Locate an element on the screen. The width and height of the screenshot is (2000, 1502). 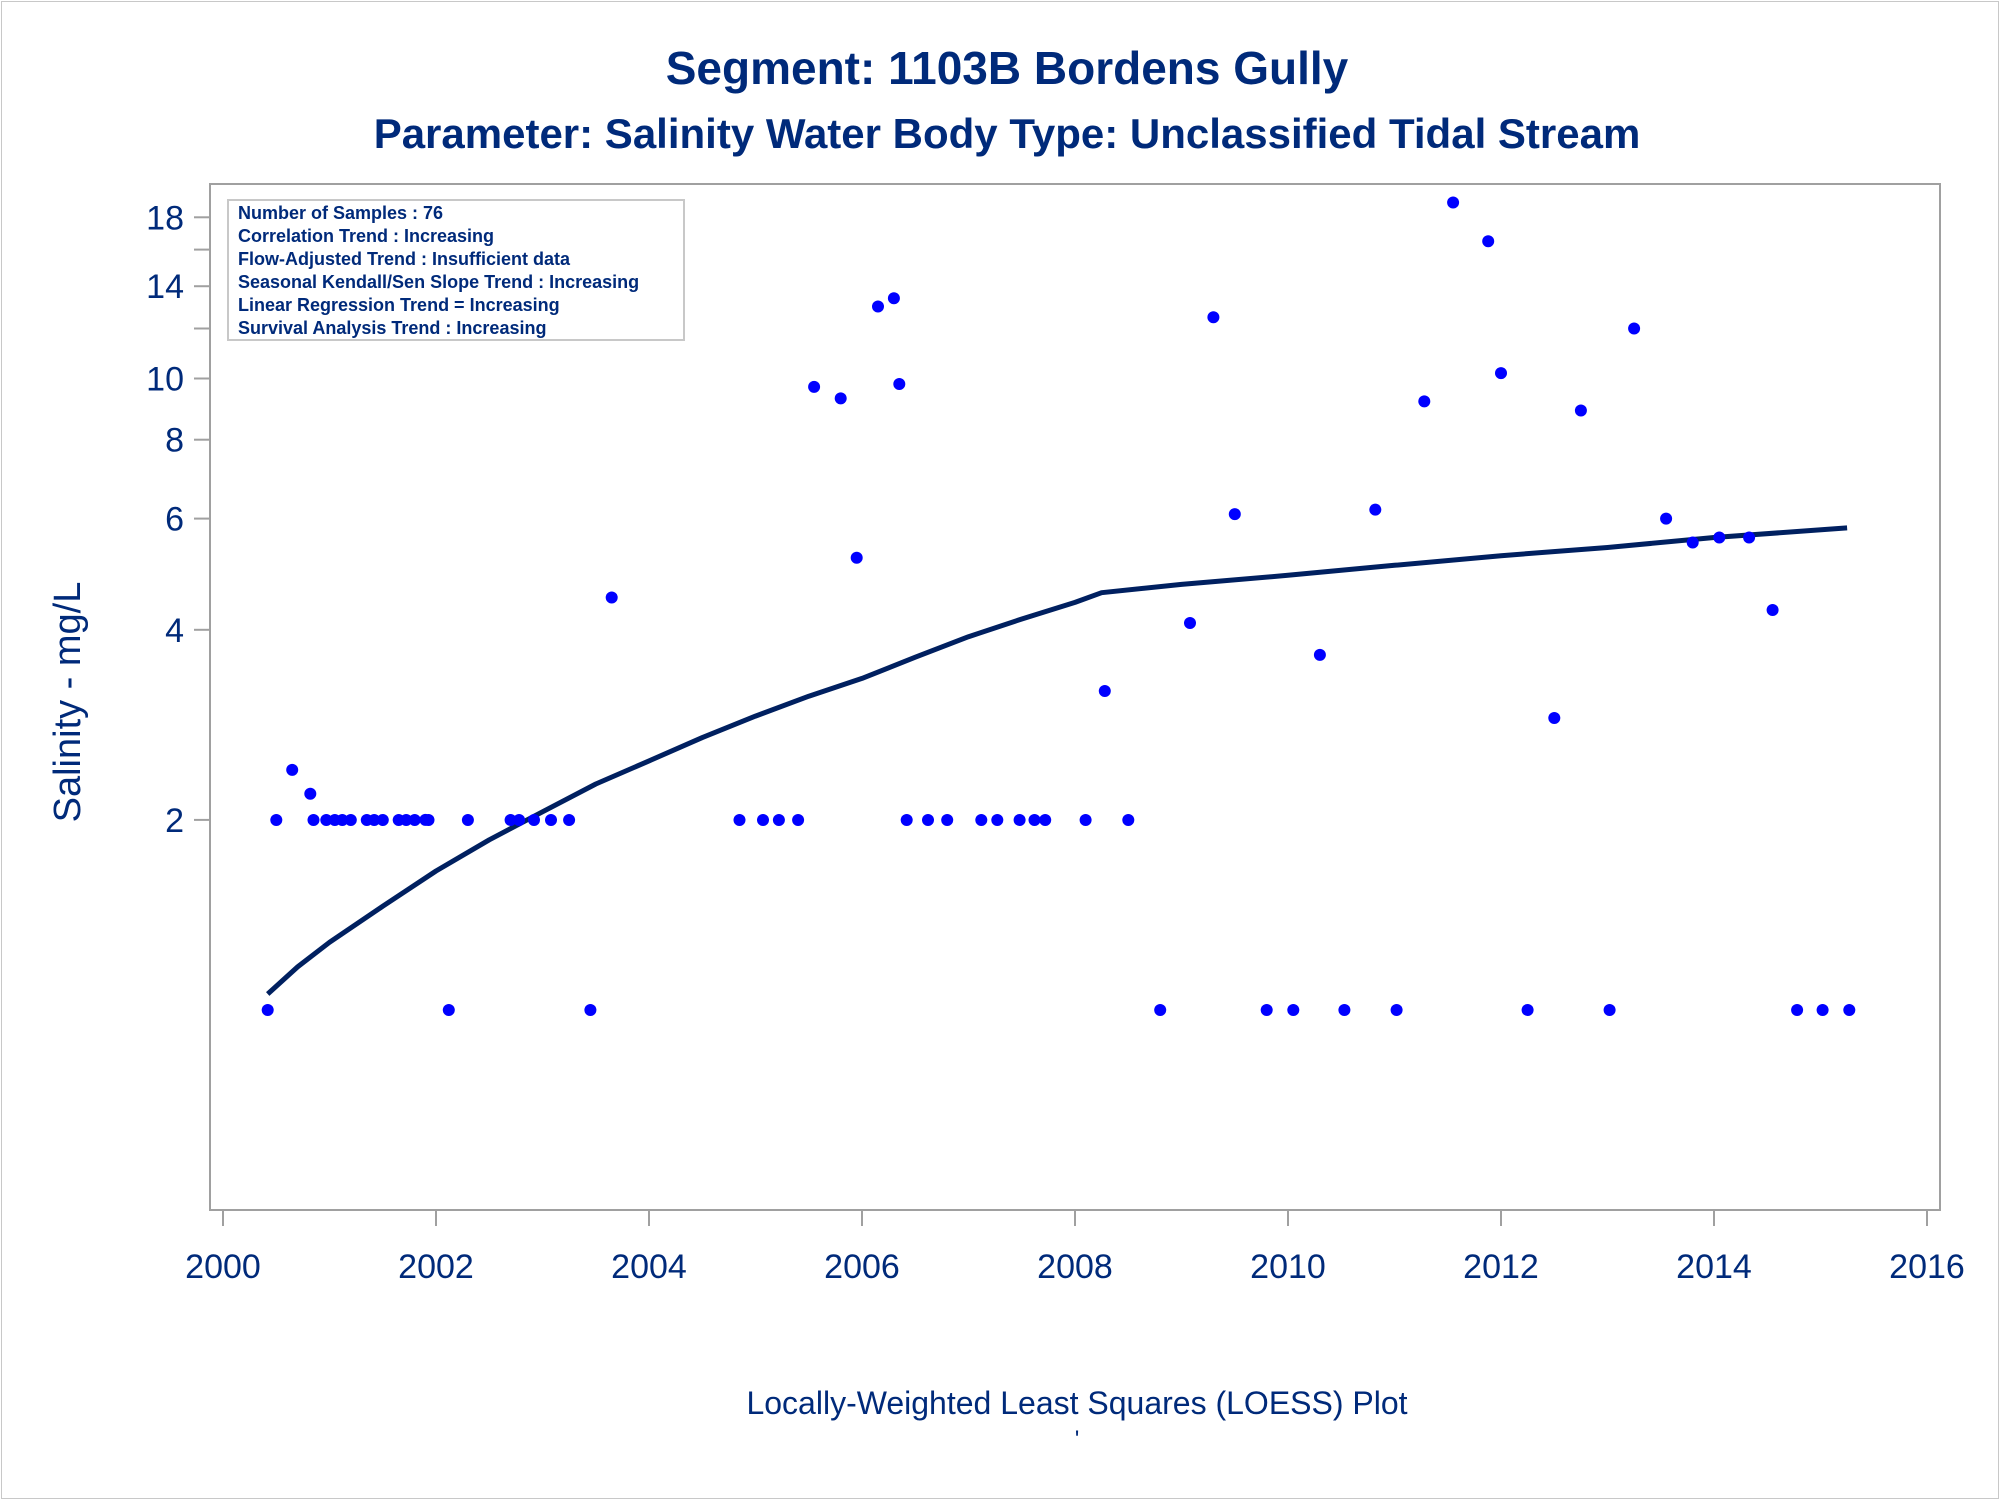
stats-line-survival-analysis: Survival Analysis Trend : Increasing is located at coordinates (392, 328).